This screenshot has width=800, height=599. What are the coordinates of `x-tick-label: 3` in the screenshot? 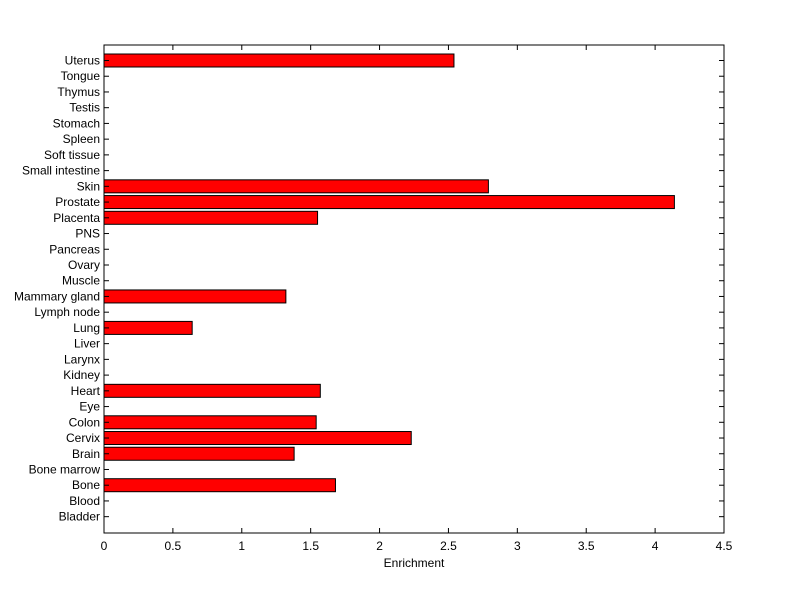 It's located at (517, 546).